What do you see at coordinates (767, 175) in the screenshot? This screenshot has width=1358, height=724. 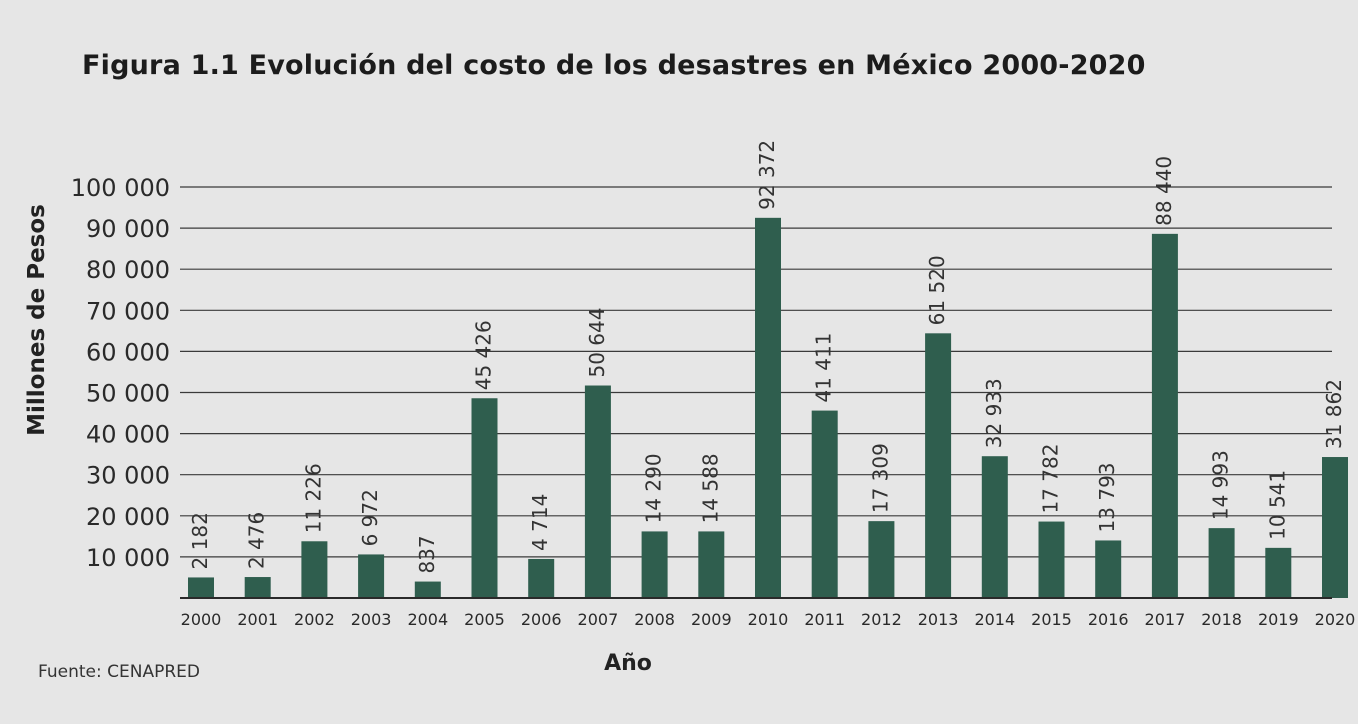 I see `data-label: 92 372` at bounding box center [767, 175].